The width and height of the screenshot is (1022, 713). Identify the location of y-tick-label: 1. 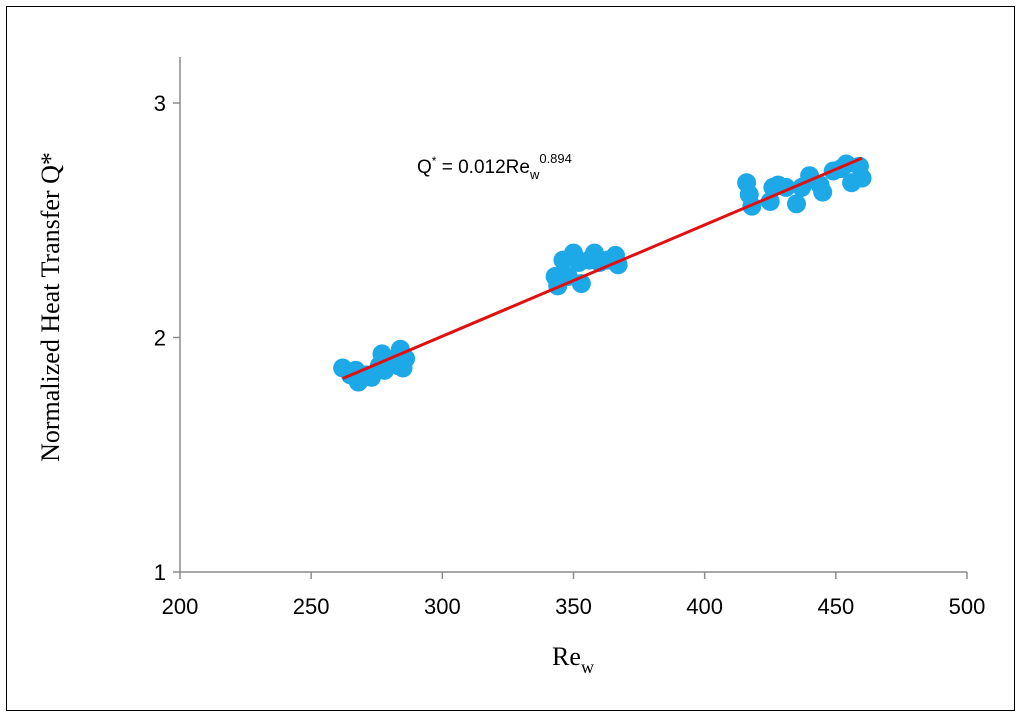
(160, 572).